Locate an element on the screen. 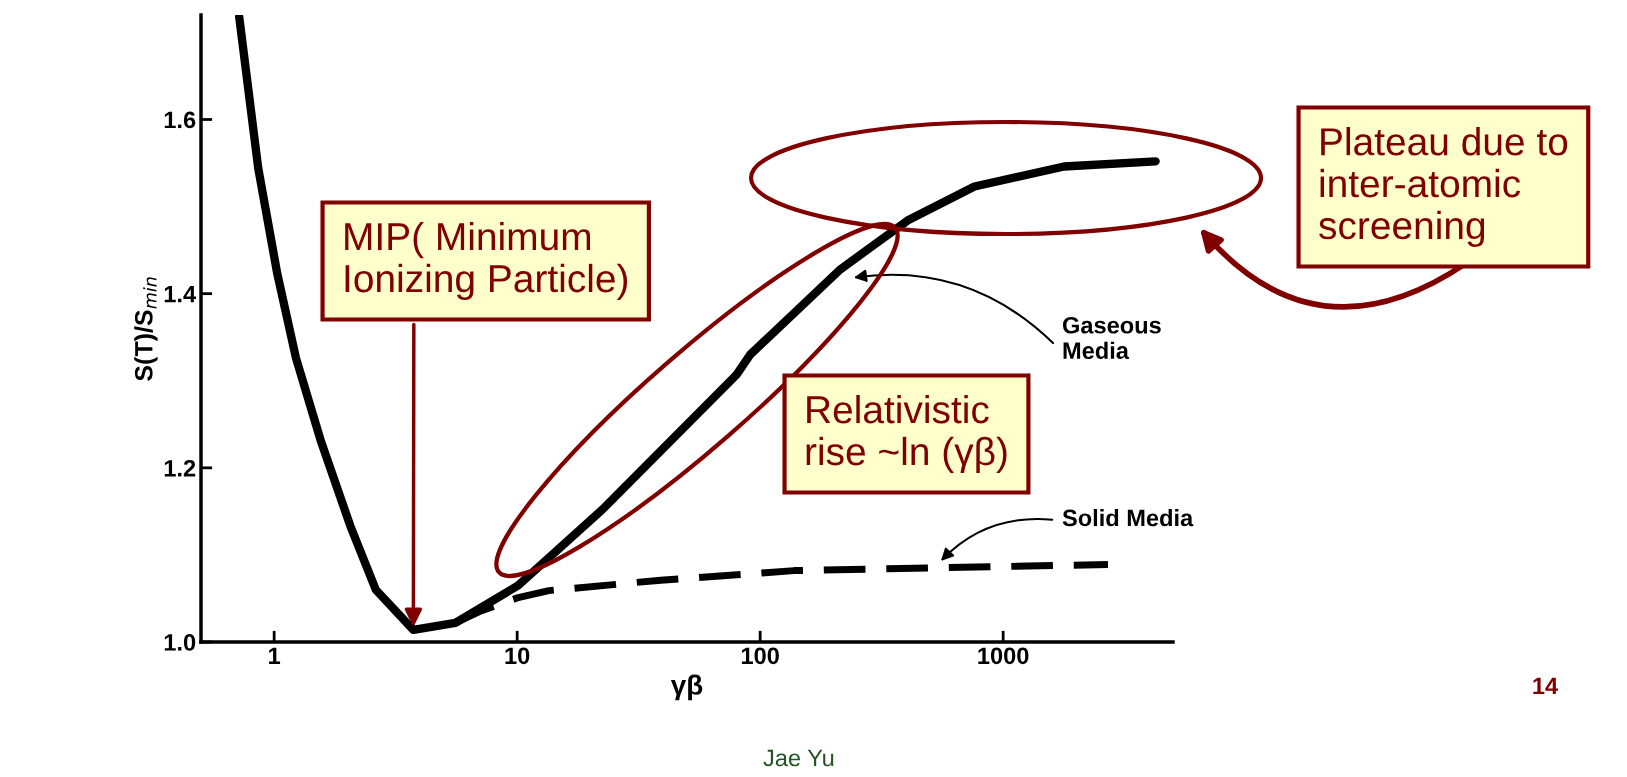 The image size is (1627, 777). annotation: MIP( Minimum Ionizing Particle) is located at coordinates (486, 261).